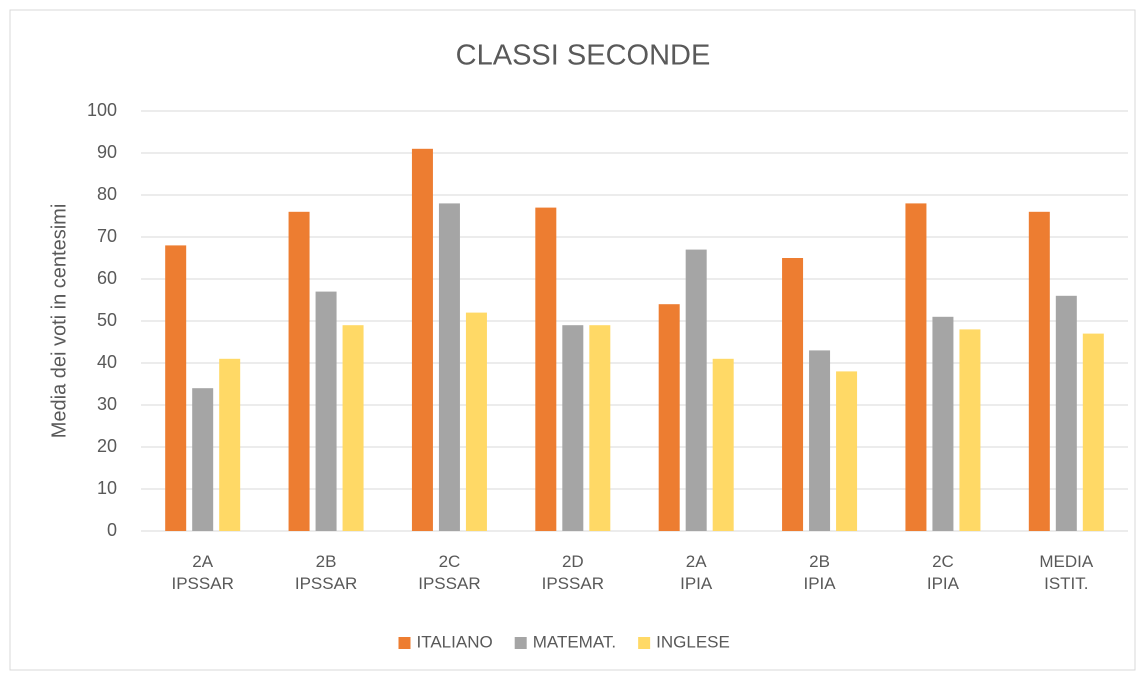 This screenshot has height=677, width=1145. I want to click on x-tick-label: 2B IPSSAR, so click(326, 572).